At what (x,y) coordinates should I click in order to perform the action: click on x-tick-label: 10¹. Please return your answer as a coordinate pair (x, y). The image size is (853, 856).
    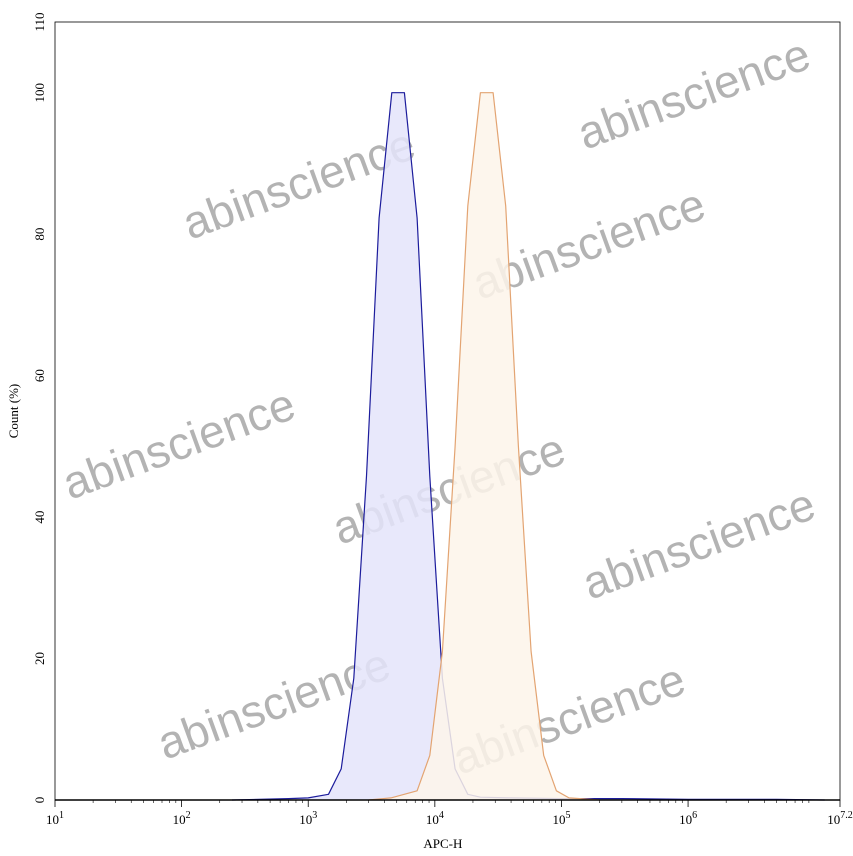
    Looking at the image, I should click on (55, 818).